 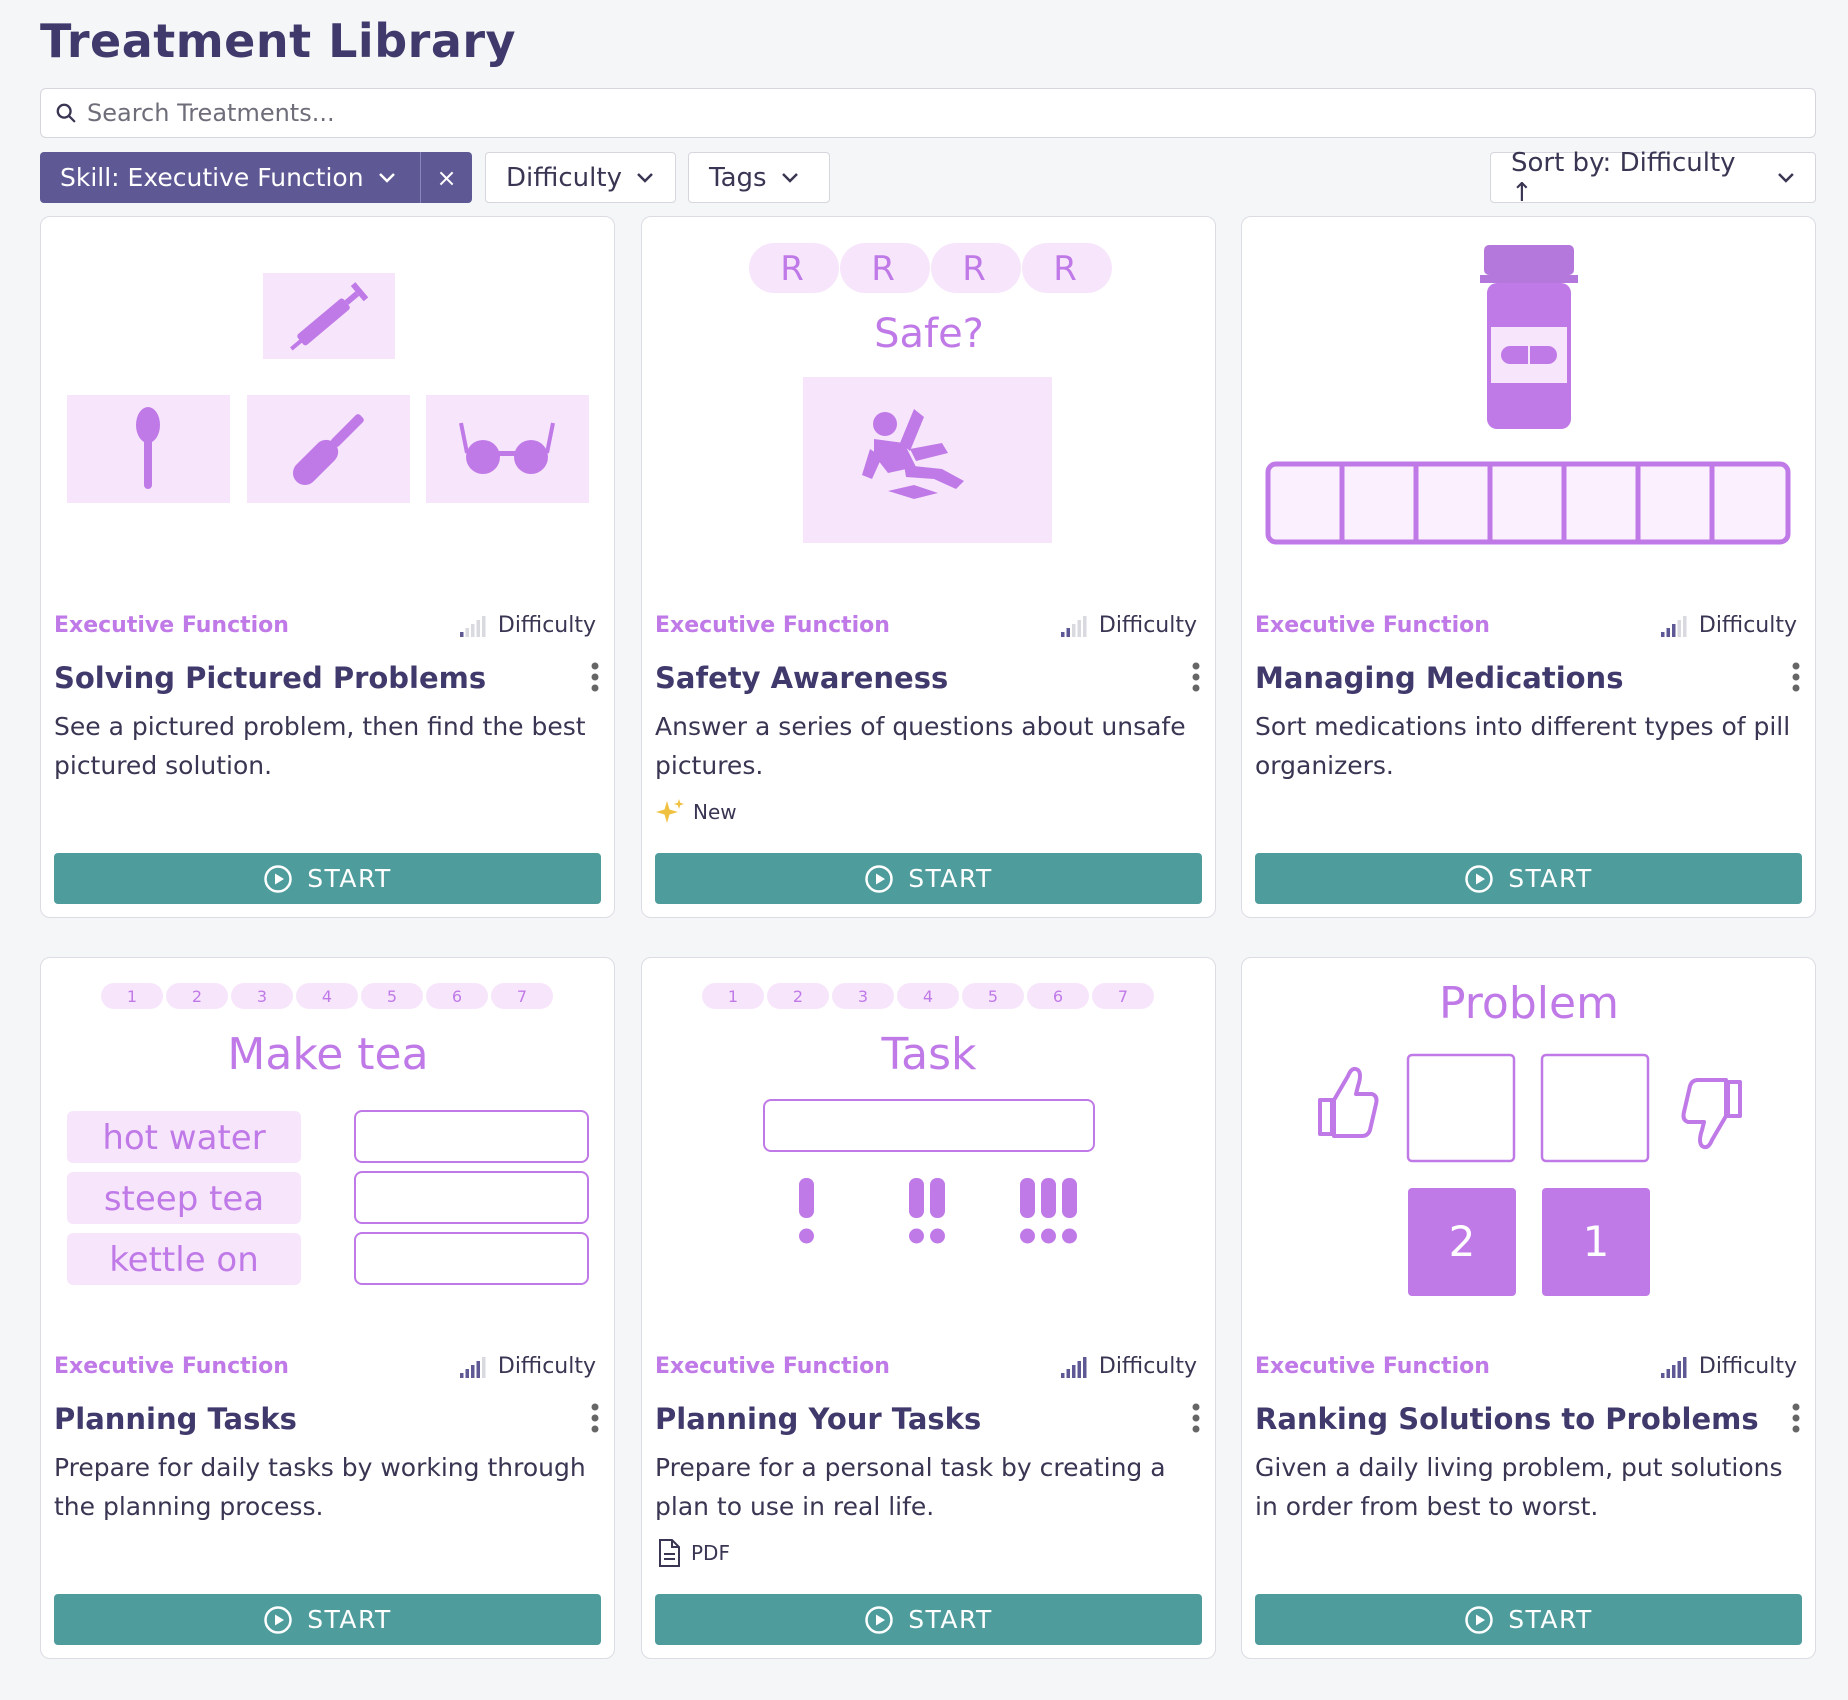 I want to click on card-artwork: R R R R Safe?, so click(x=930, y=393).